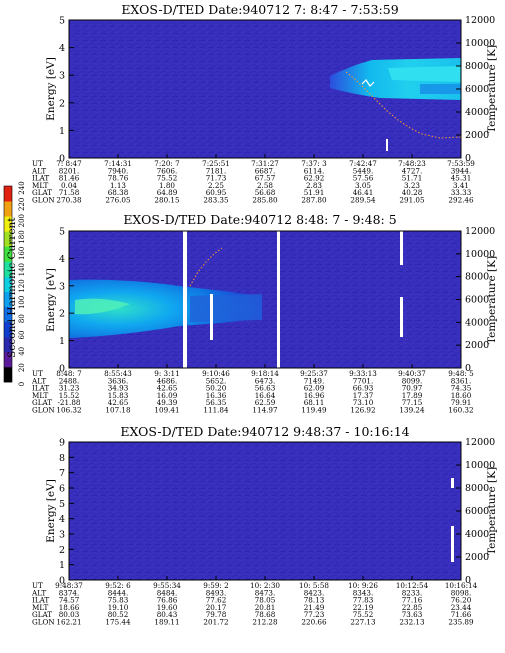 This screenshot has height=653, width=505. Describe the element at coordinates (167, 170) in the screenshot. I see `ephemeris-cell: 7606.` at that location.